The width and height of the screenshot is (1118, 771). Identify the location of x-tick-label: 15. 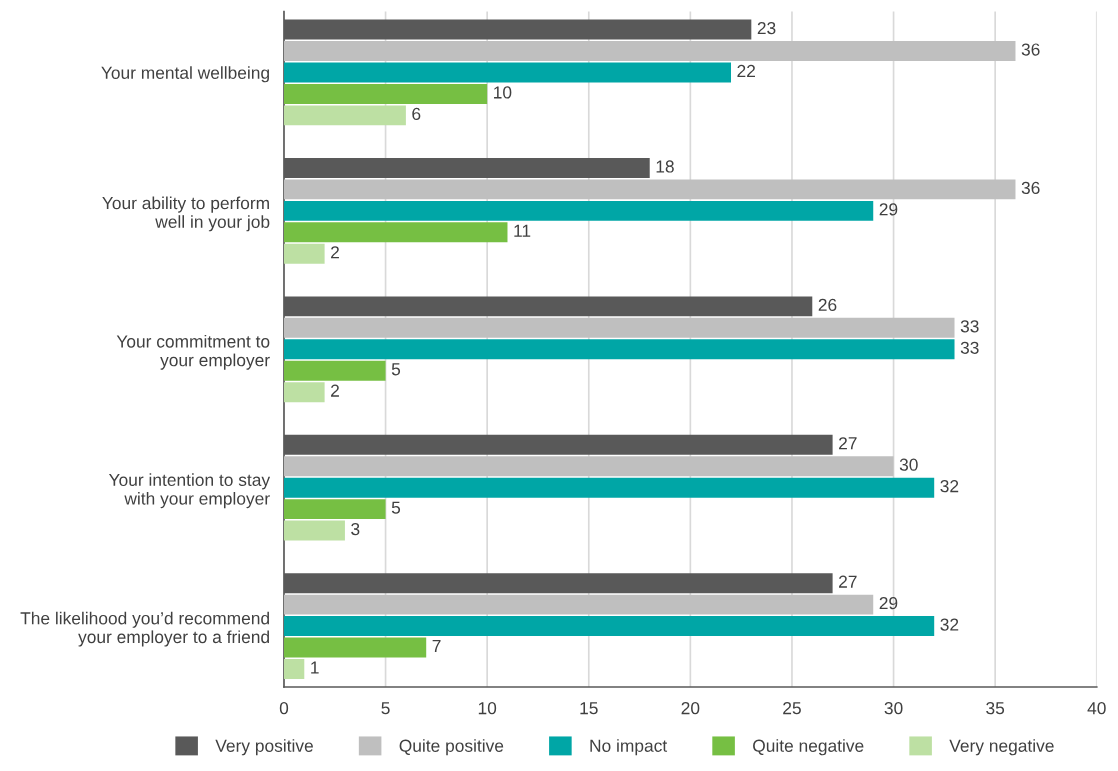
(589, 708).